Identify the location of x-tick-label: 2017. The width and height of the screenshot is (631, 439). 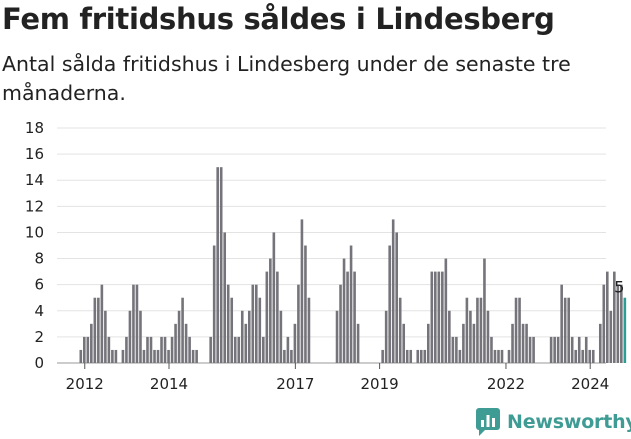
(295, 384).